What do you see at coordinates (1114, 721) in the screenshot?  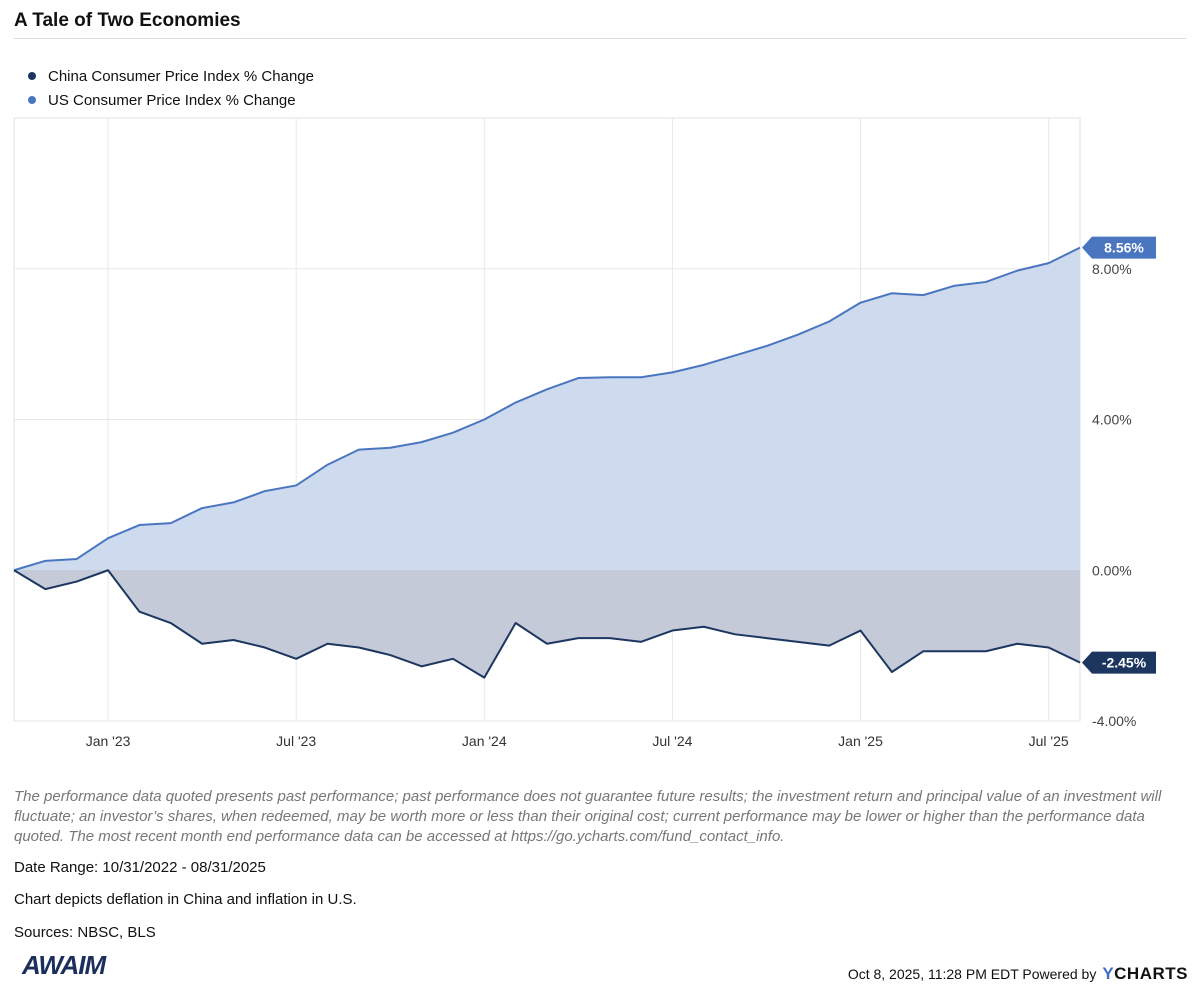 I see `y-tick-label: -4.00%` at bounding box center [1114, 721].